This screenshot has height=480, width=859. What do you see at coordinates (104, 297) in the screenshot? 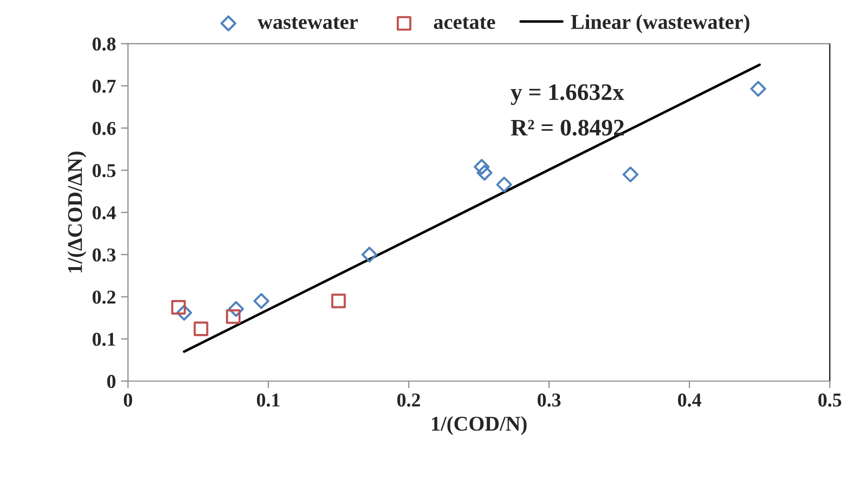
I see `y-tick-label: 0.2` at bounding box center [104, 297].